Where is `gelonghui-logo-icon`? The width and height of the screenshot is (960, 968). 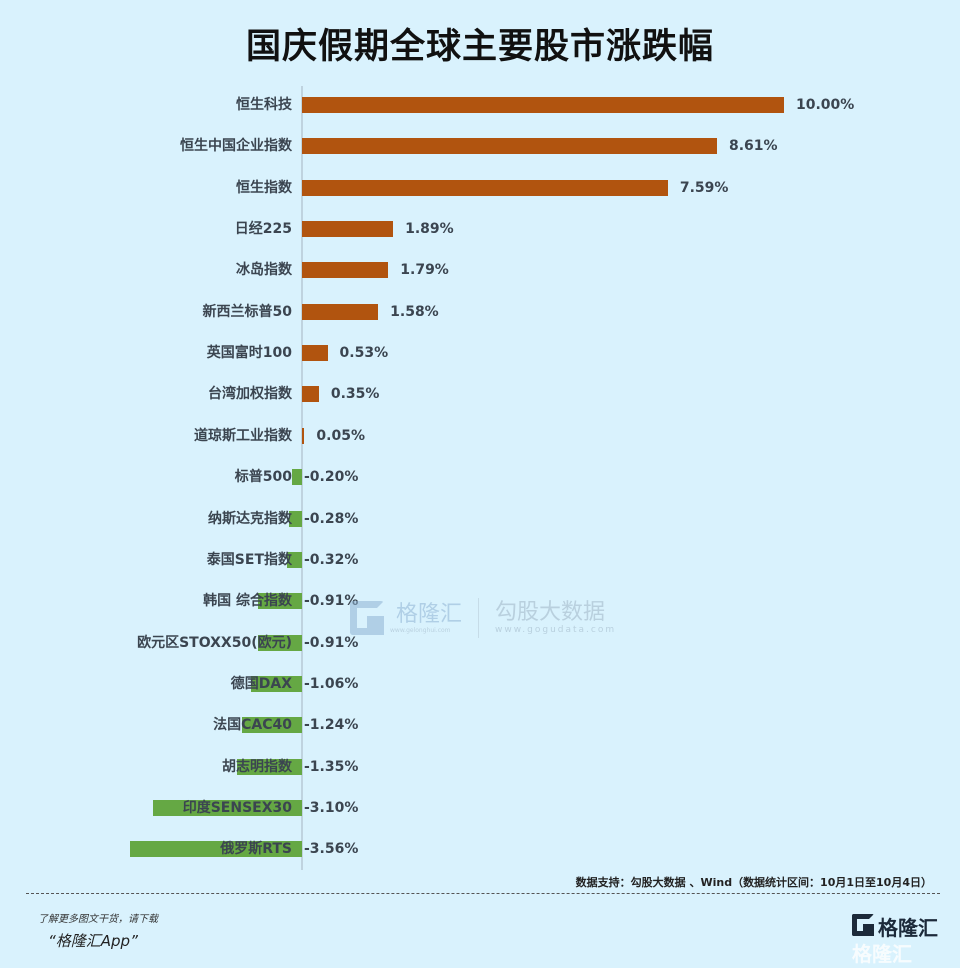
gelonghui-logo-icon is located at coordinates (367, 618).